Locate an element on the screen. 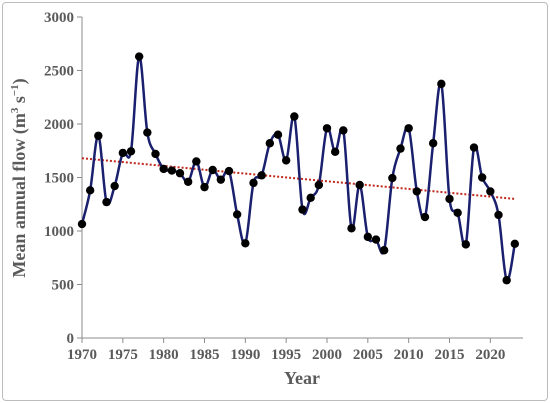 This screenshot has height=403, width=550. y-tick-label: 1500 is located at coordinates (59, 179).